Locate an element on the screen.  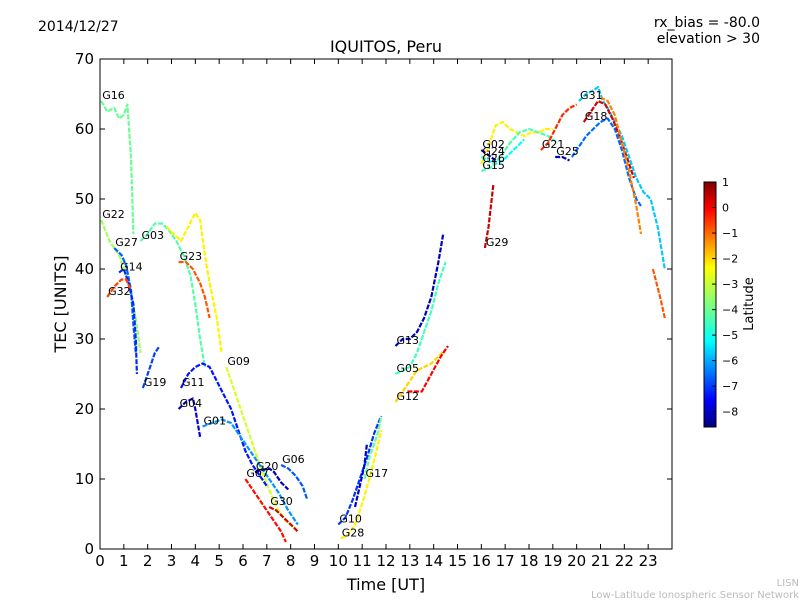
x-tick-label: 22 is located at coordinates (624, 561).